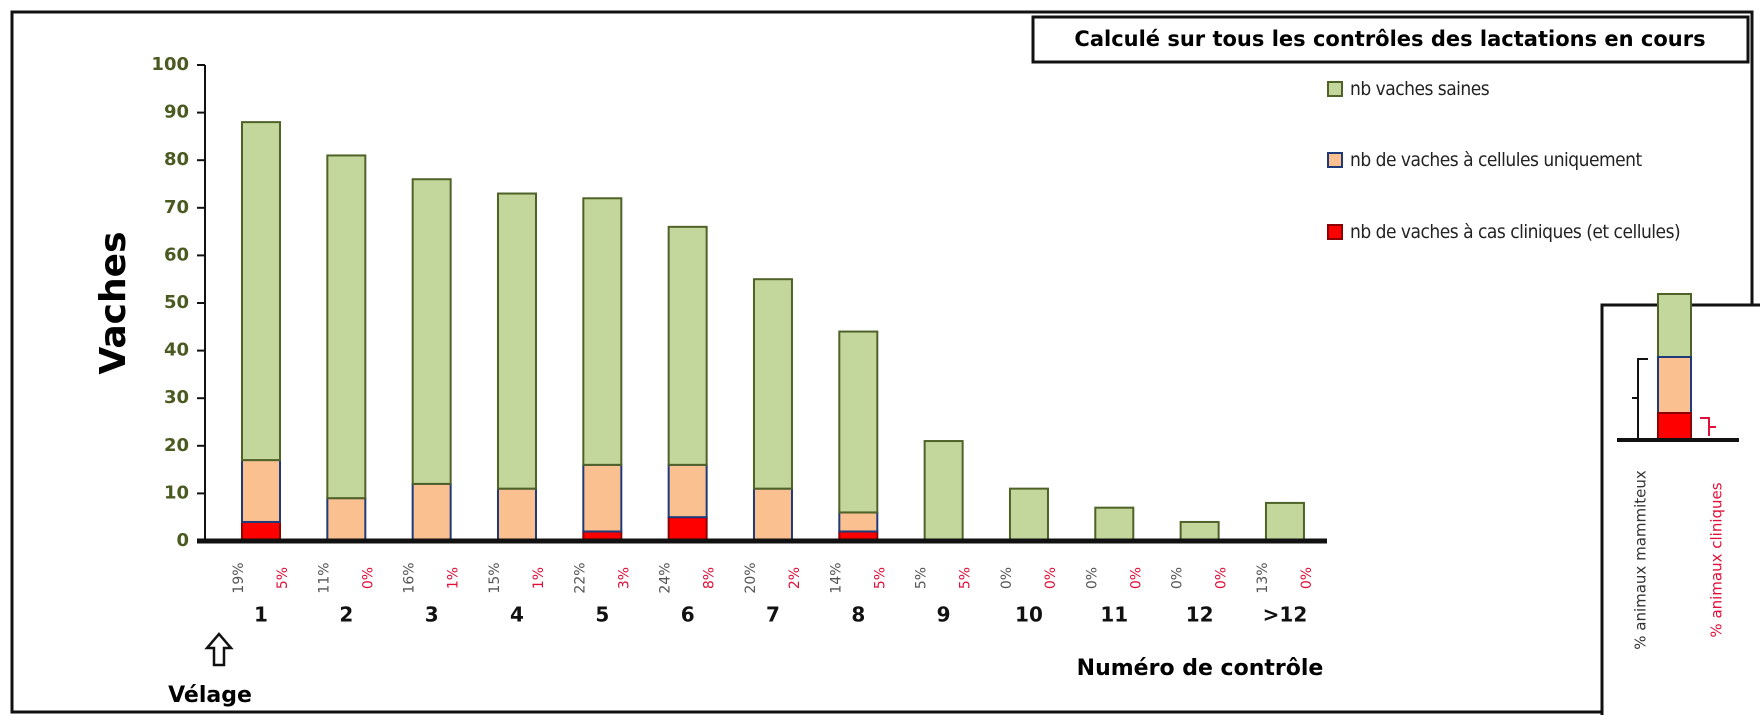 The image size is (1760, 715). Describe the element at coordinates (666, 577) in the screenshot. I see `pct-mammiteux: 24%` at that location.